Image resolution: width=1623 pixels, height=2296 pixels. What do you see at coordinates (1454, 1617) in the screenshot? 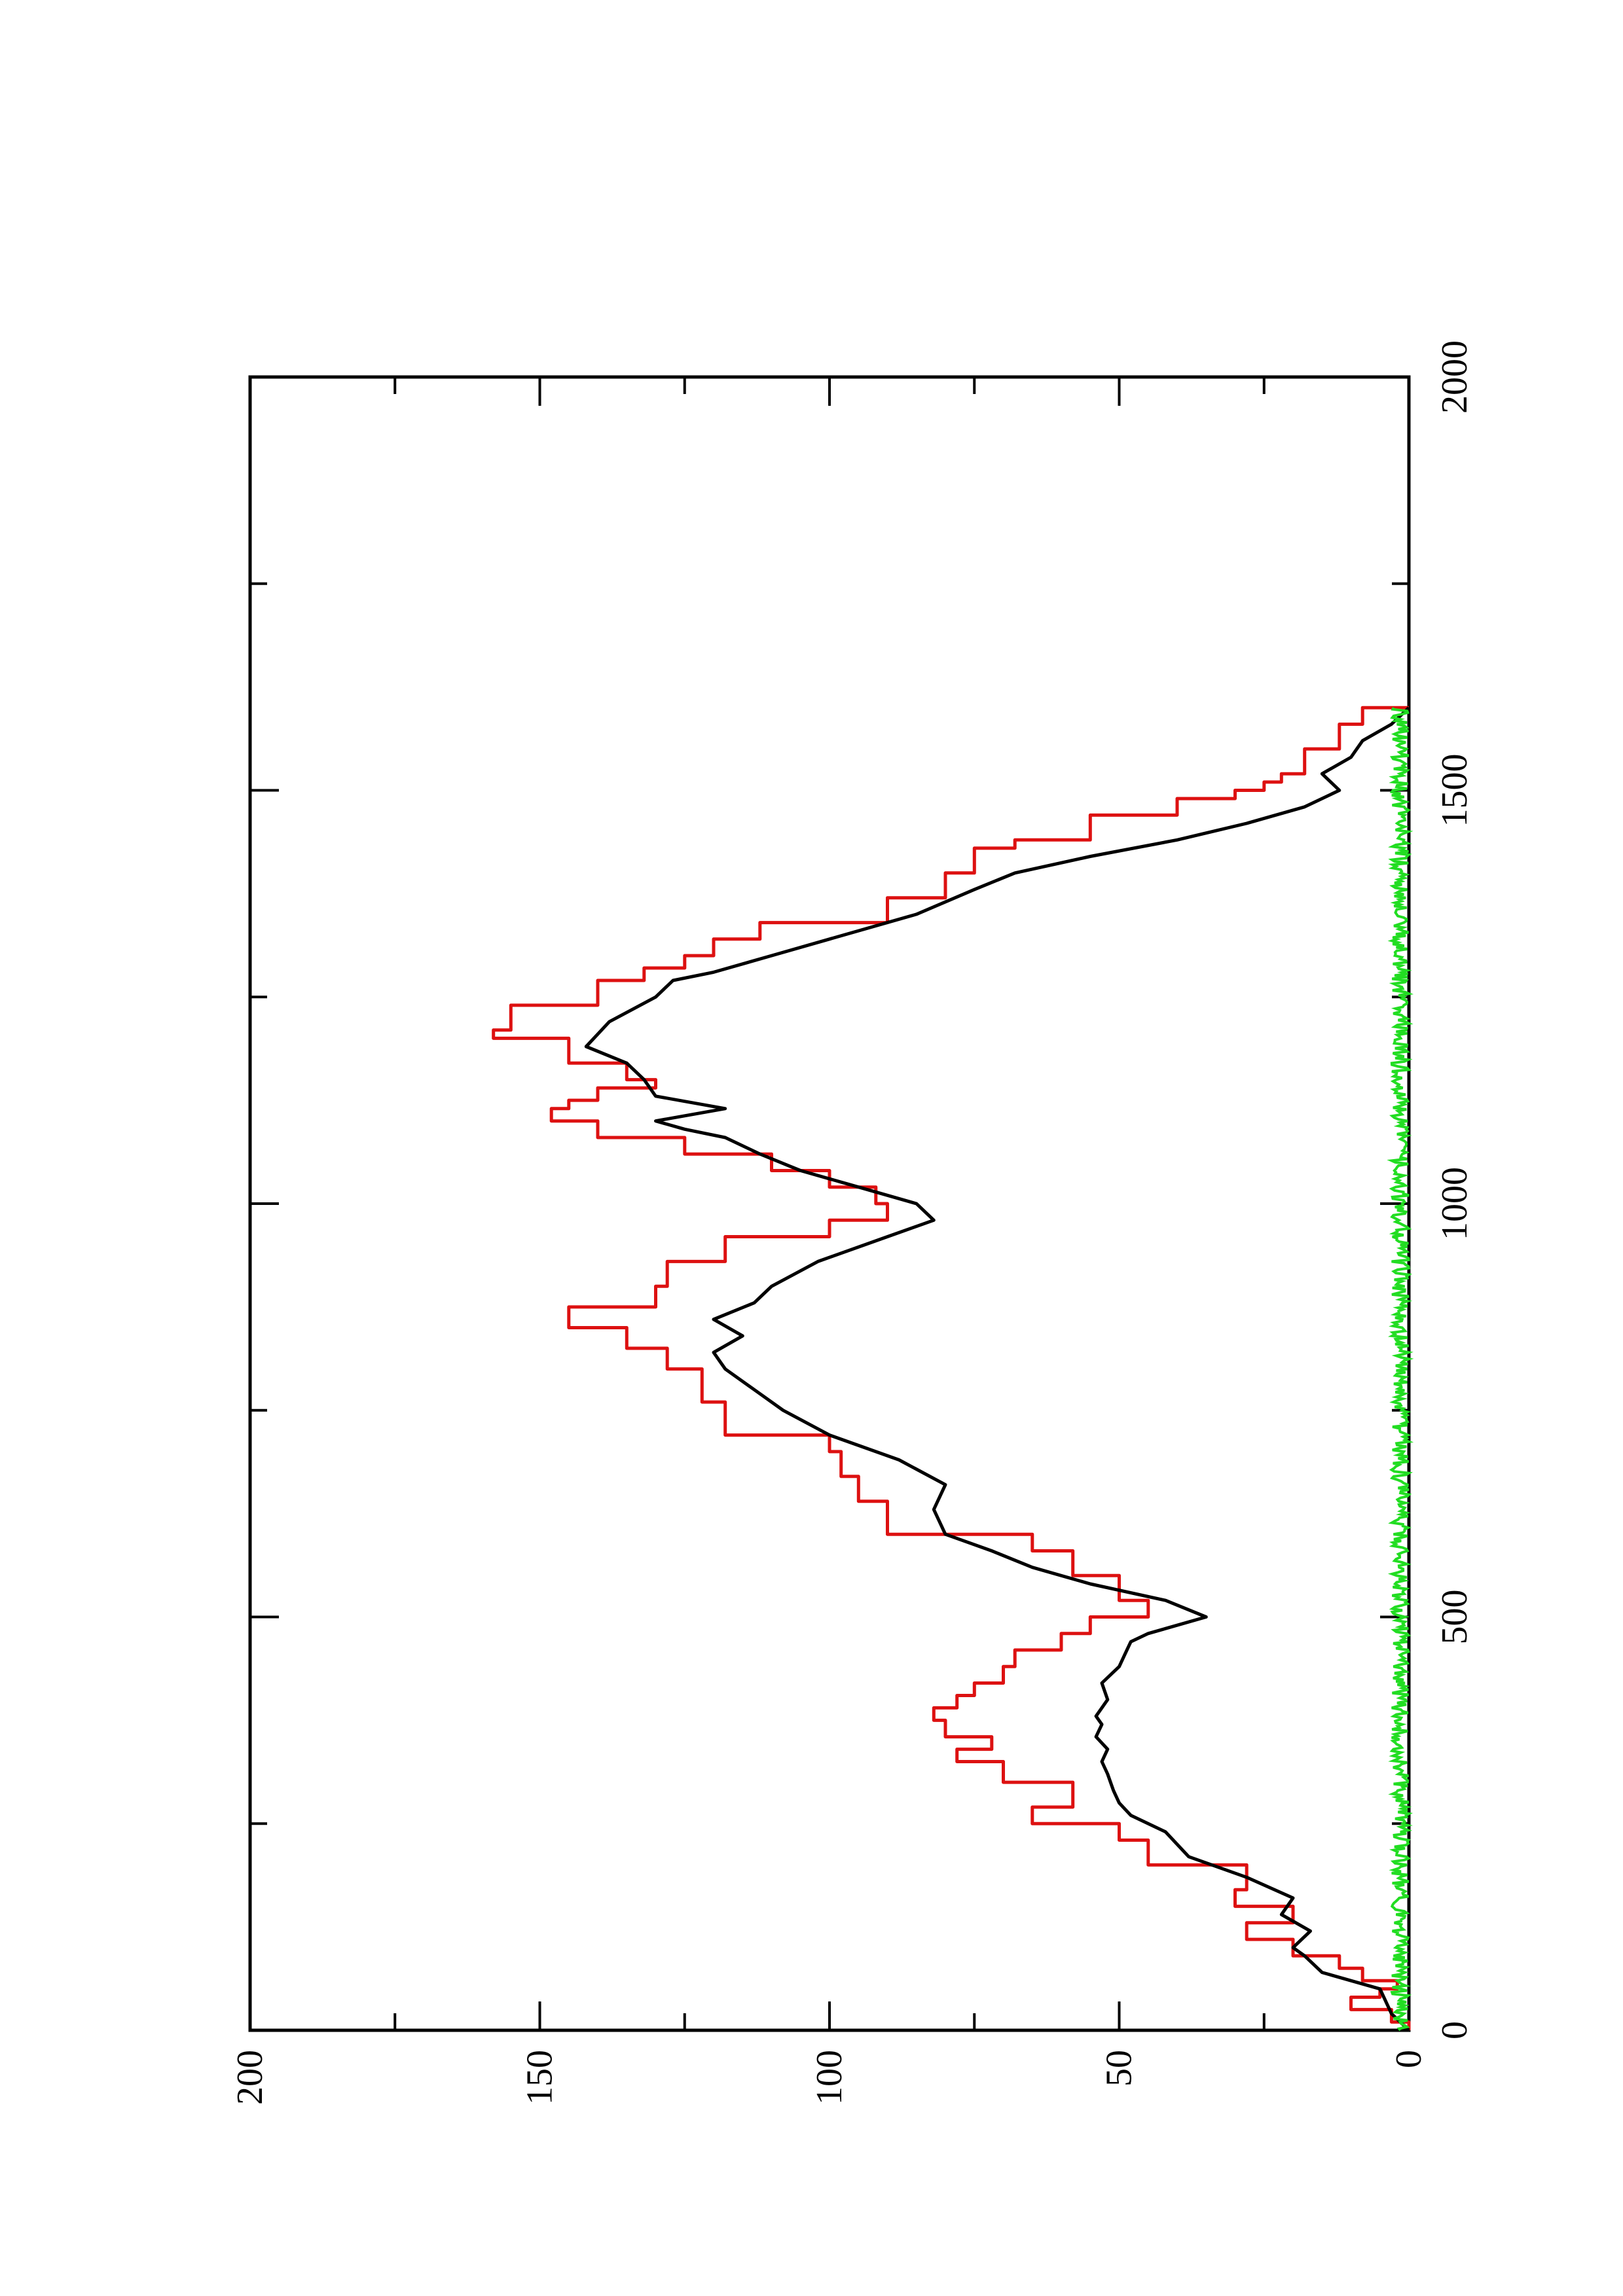
I see `x-tick-label: 500` at bounding box center [1454, 1617].